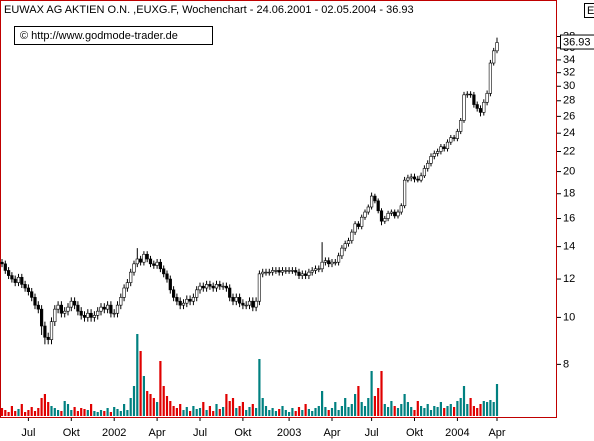 The image size is (594, 441). Describe the element at coordinates (414, 433) in the screenshot. I see `x-tick-label: Okt` at that location.